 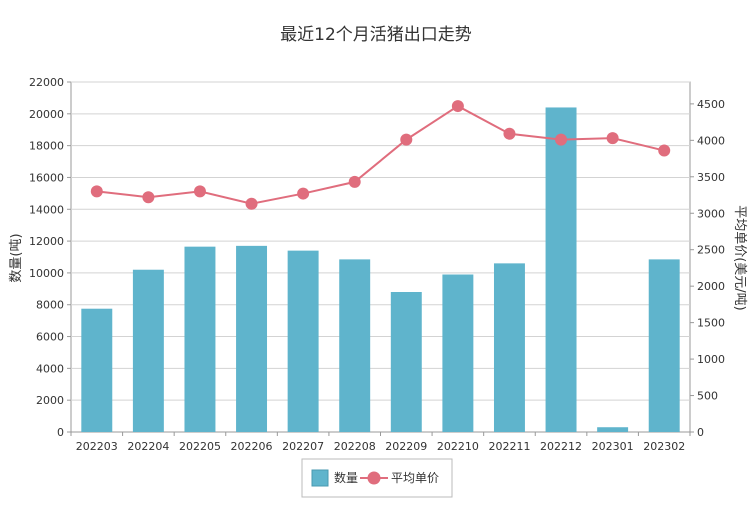 I want to click on x-tick-label: 202207, so click(x=303, y=446).